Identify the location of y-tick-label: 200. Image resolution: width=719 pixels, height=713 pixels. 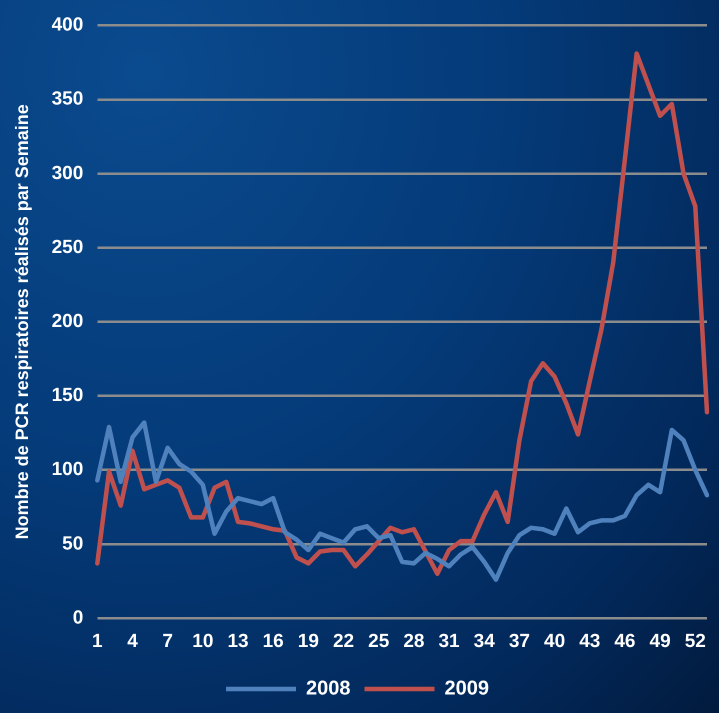
(68, 321).